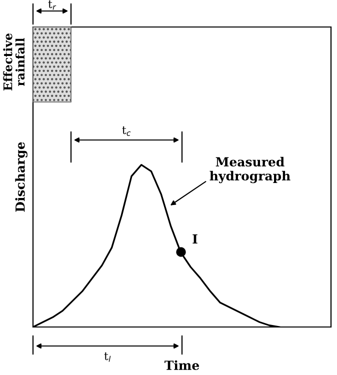  I want to click on annotation: Measured hydrograph, so click(250, 170).